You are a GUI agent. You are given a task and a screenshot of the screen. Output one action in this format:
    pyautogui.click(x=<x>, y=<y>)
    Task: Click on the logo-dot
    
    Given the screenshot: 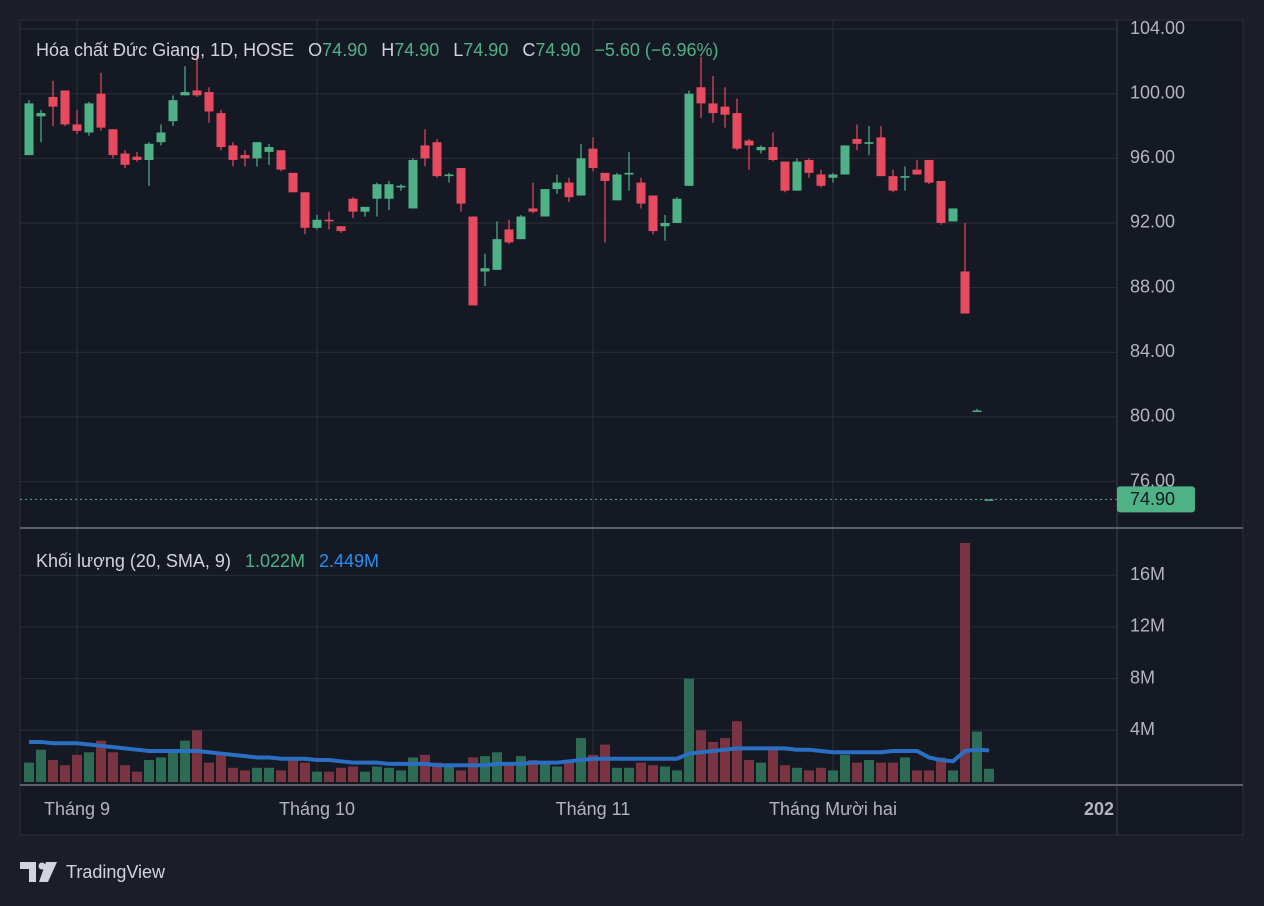 What is the action you would take?
    pyautogui.click(x=42, y=866)
    